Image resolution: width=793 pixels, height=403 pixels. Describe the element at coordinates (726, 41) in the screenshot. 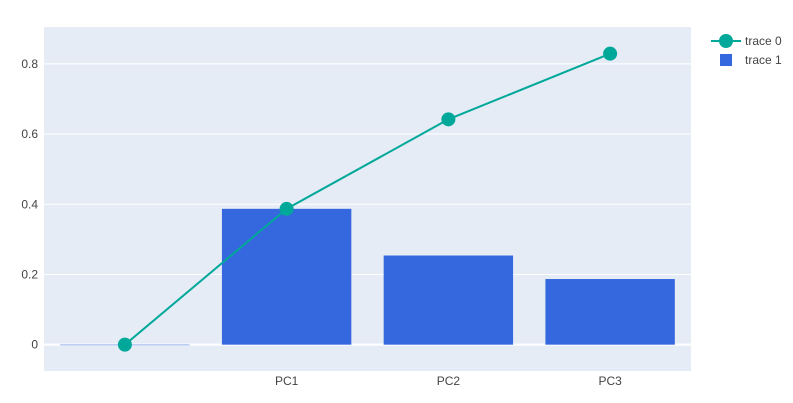

I see `legend-marker-swatch` at that location.